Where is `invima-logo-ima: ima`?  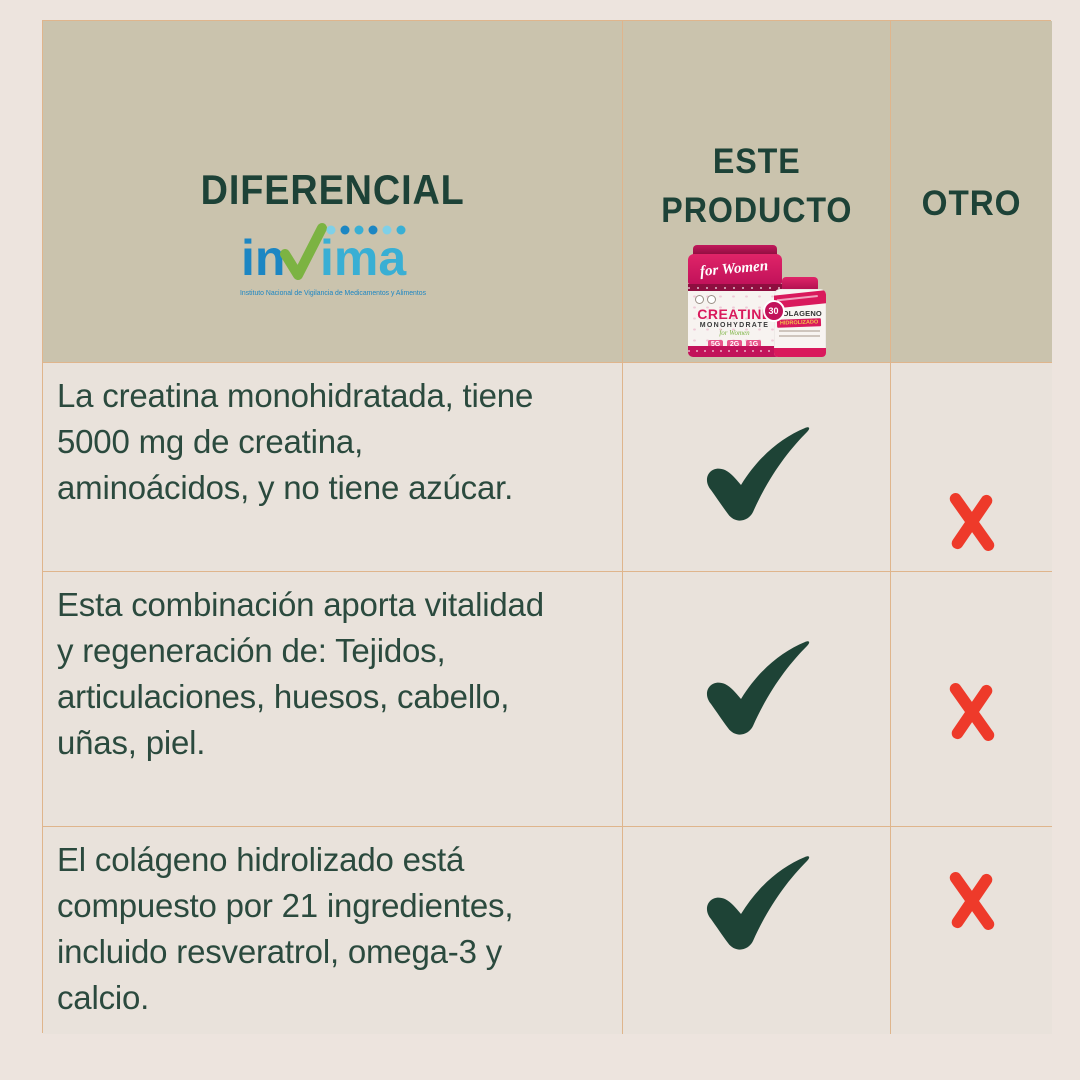 invima-logo-ima: ima is located at coordinates (363, 258).